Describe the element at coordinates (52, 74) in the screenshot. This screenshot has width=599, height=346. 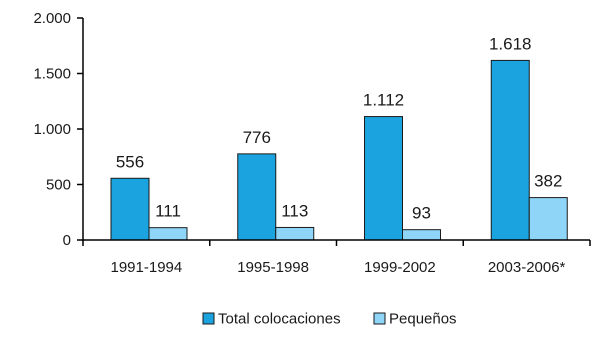
I see `y-tick-label: 1.500` at that location.